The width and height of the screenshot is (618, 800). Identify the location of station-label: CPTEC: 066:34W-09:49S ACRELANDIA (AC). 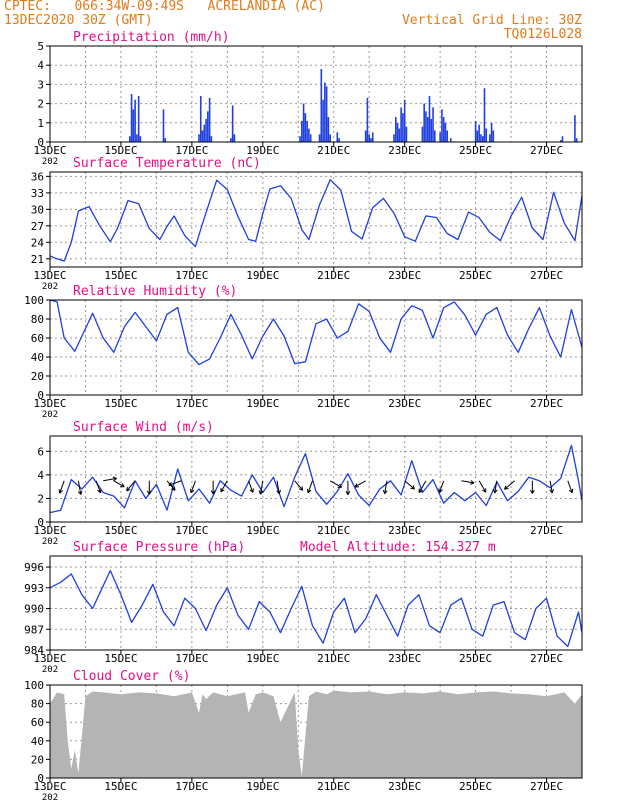
(164, 7).